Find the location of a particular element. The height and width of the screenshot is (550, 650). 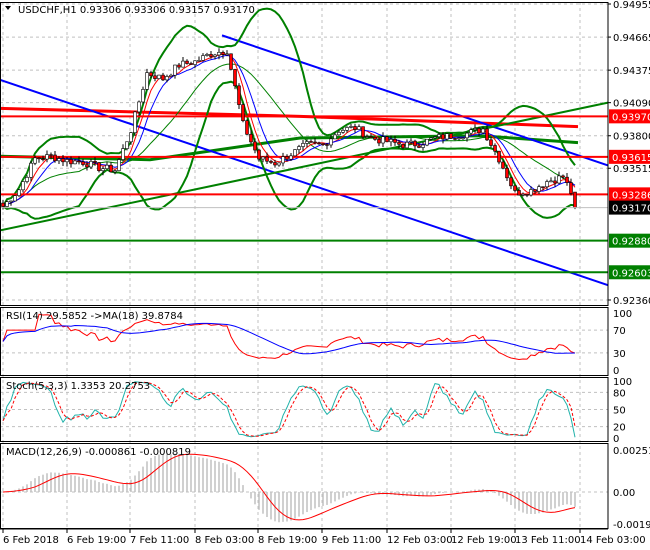

indicator-tick-label: -0.001914 is located at coordinates (631, 525).